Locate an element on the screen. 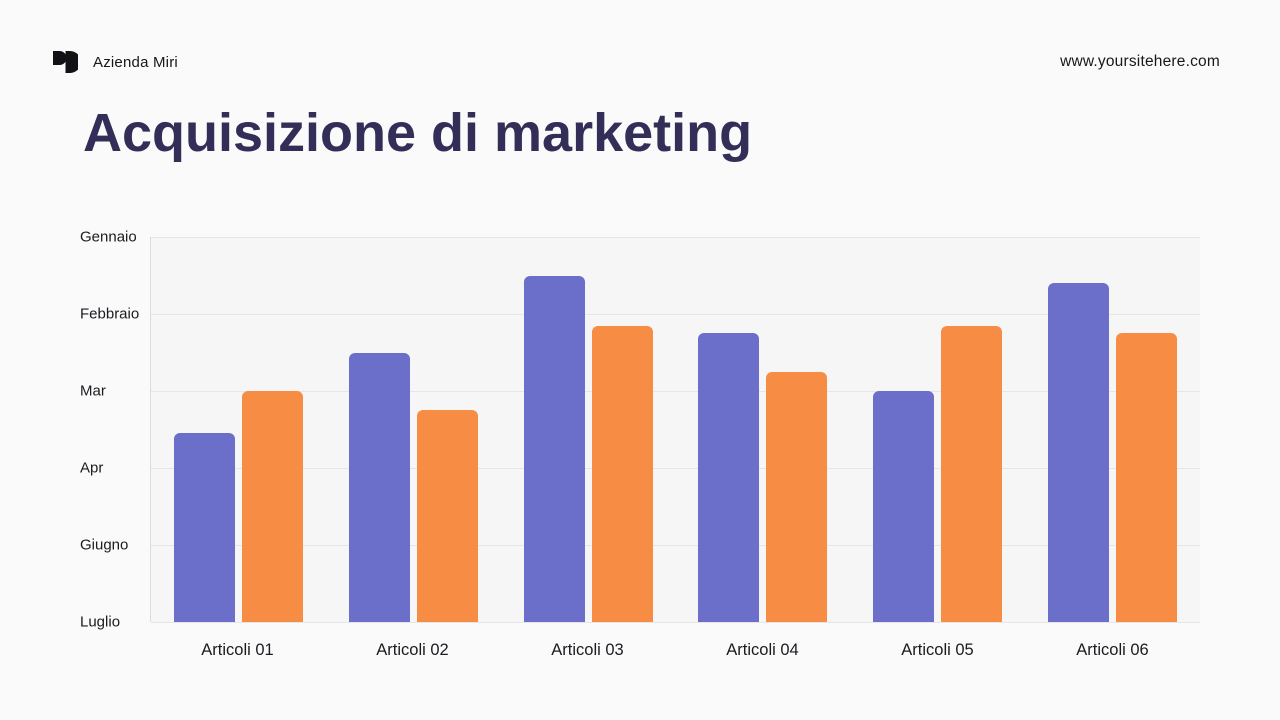 This screenshot has height=720, width=1280. brand-logo-icon is located at coordinates (65, 62).